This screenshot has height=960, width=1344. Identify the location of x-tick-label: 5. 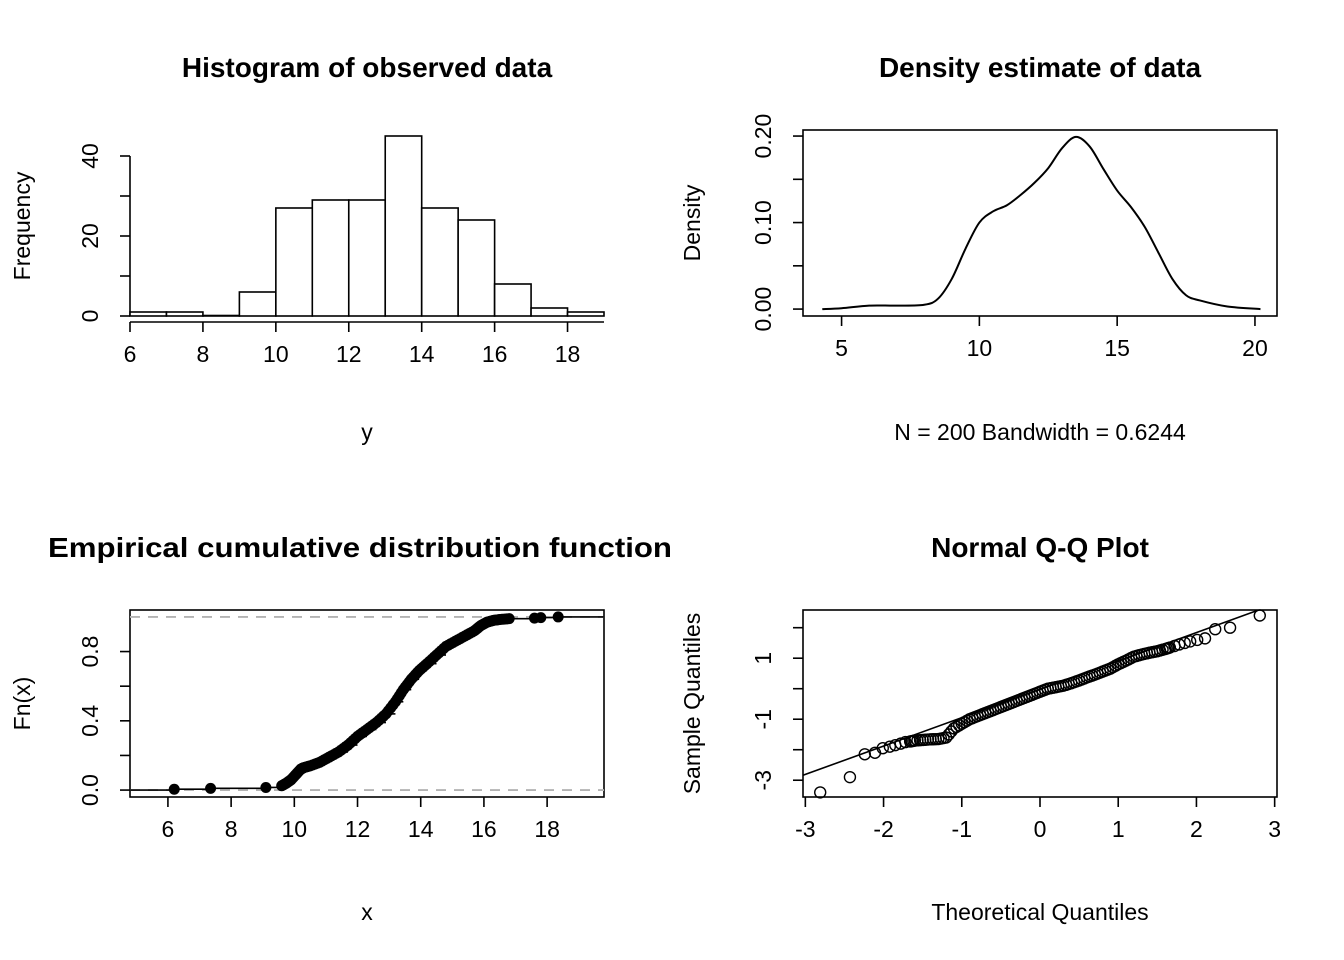
(841, 348).